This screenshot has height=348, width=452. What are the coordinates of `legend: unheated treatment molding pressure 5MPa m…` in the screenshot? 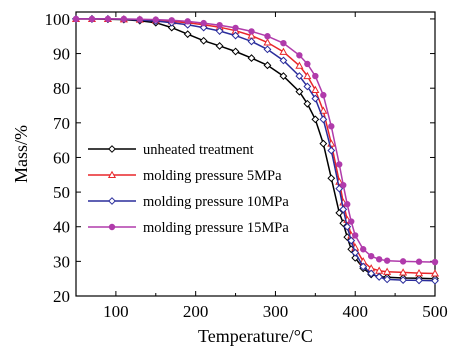 It's located at (188, 189).